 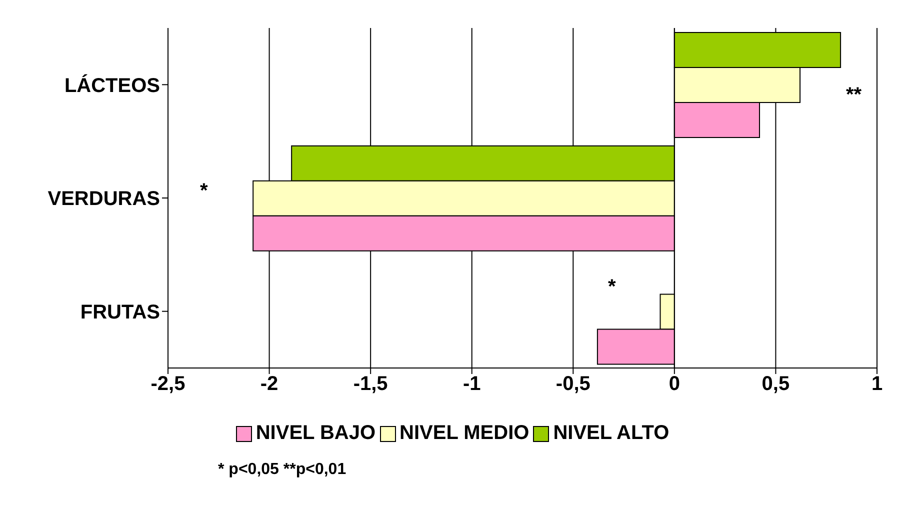 What do you see at coordinates (112, 85) in the screenshot?
I see `y-tick-label: LÁCTEOS` at bounding box center [112, 85].